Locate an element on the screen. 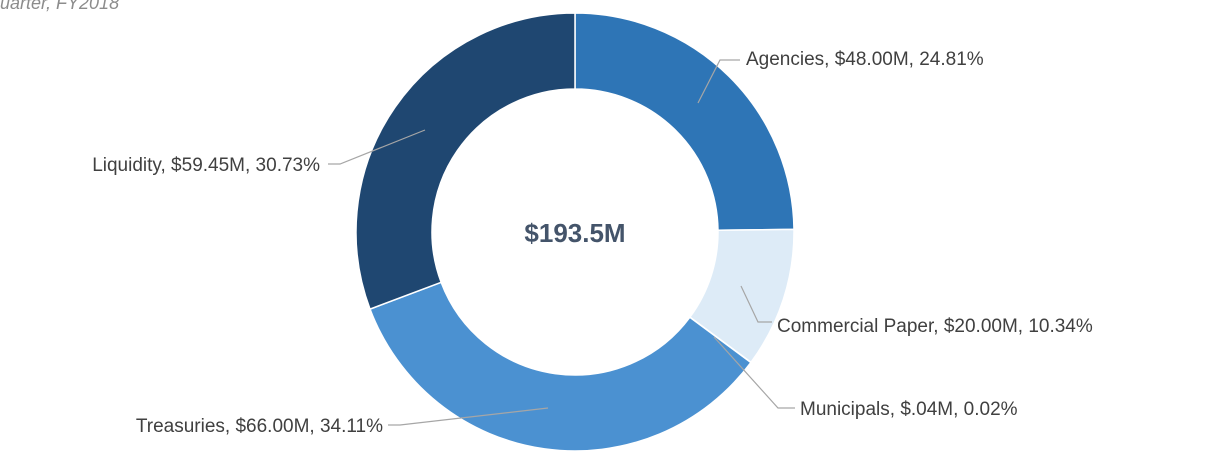 The width and height of the screenshot is (1207, 452). data-label: Treasuries, $66.00M, 34.11% is located at coordinates (259, 426).